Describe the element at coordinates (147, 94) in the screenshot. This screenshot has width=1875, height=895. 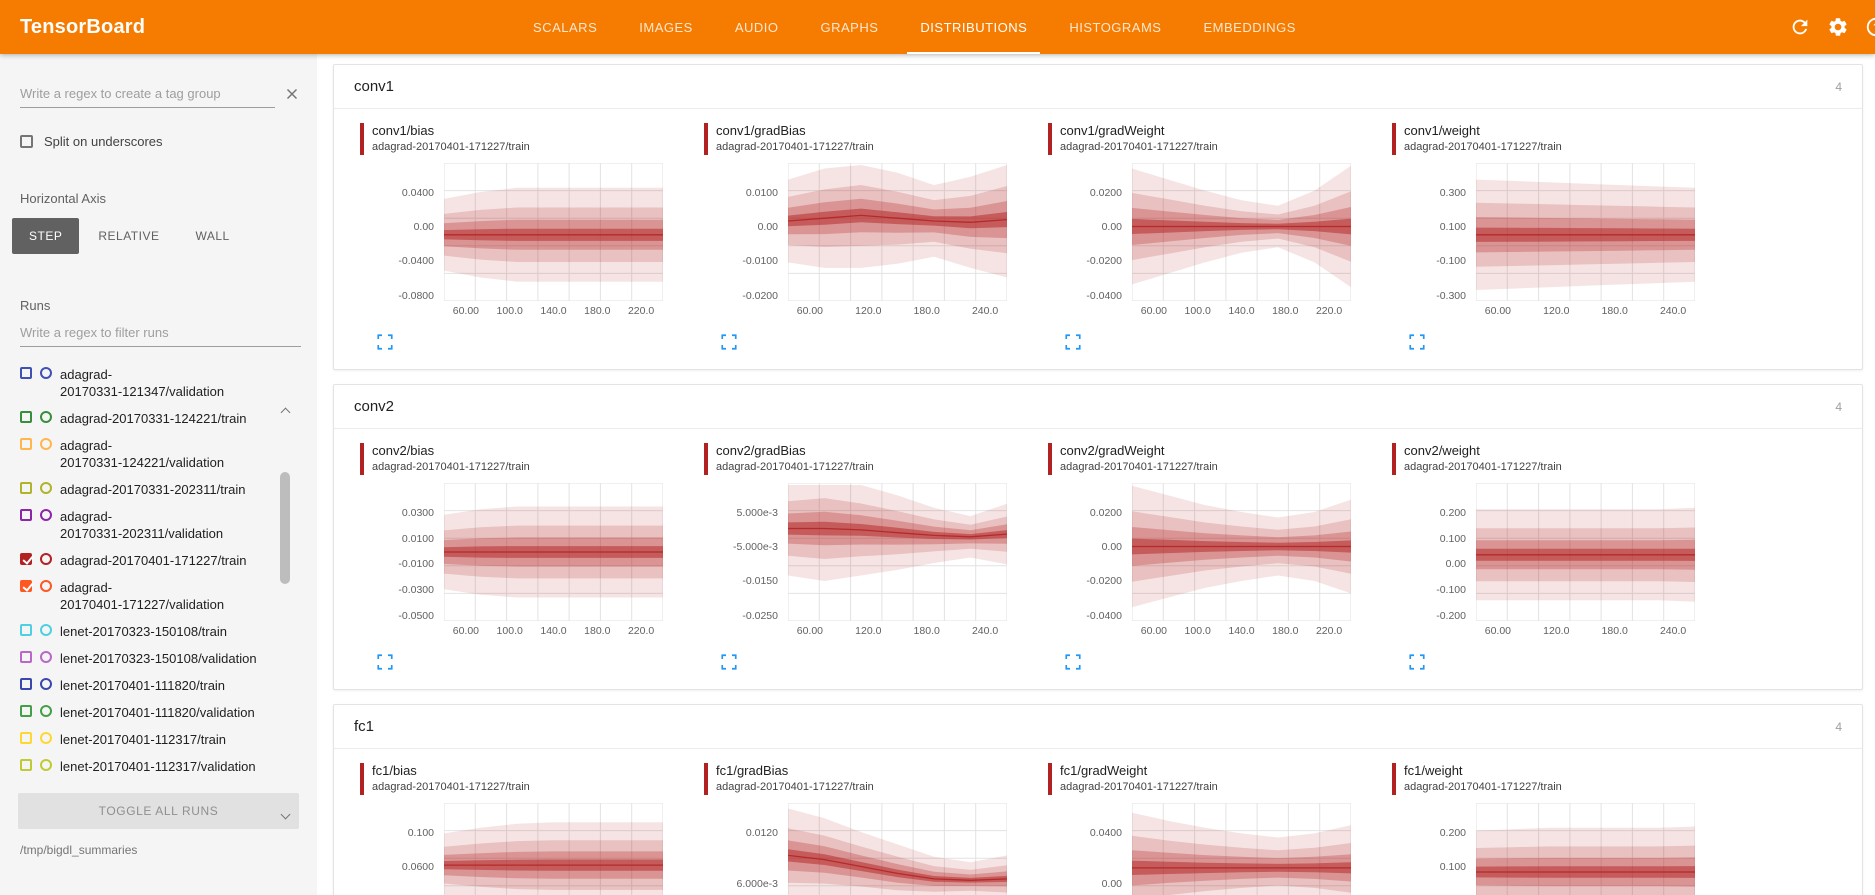
I see `tag-filter-input` at that location.